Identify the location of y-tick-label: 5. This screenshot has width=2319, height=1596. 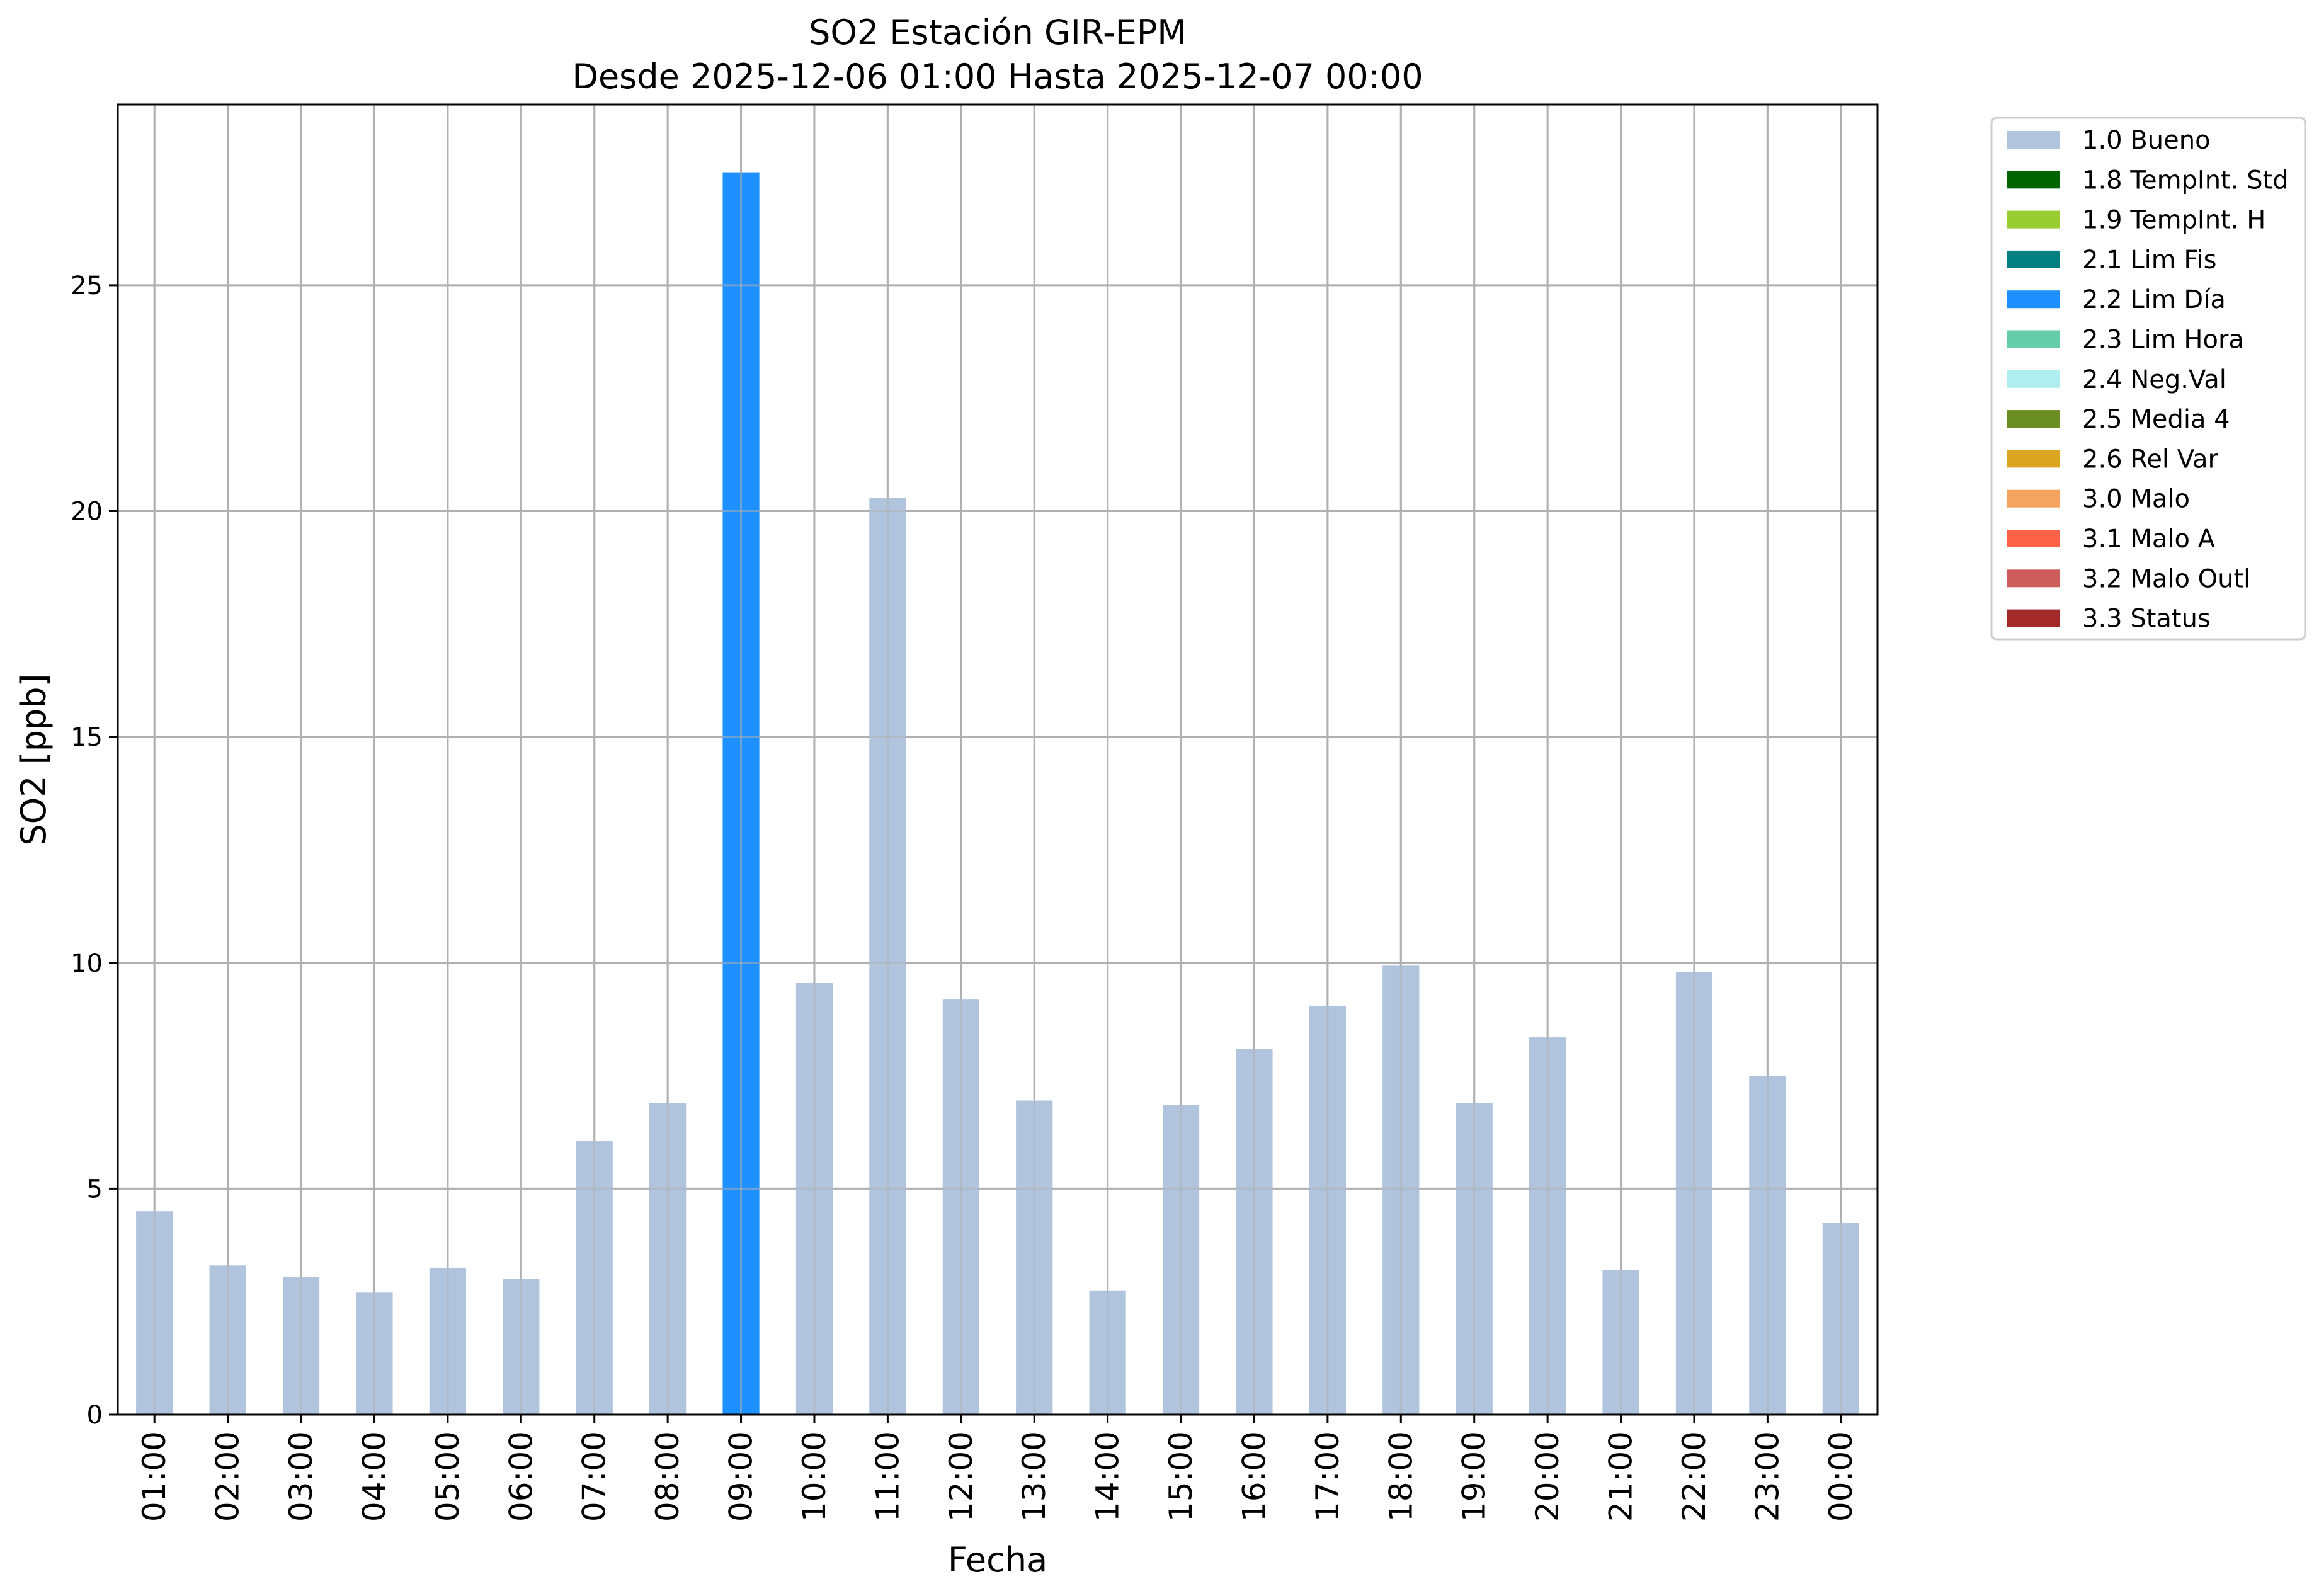
(95, 1189).